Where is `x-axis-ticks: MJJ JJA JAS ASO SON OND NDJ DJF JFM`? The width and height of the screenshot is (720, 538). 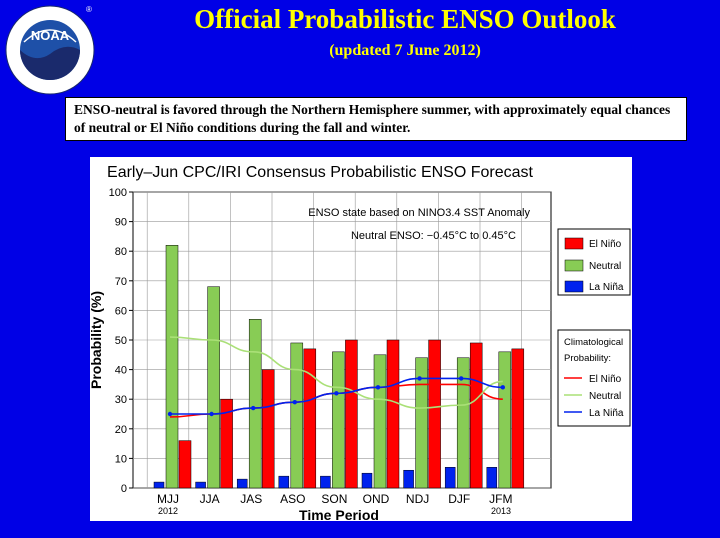
x-axis-ticks: MJJ JJA JAS ASO SON OND NDJ DJF JFM is located at coordinates (334, 499).